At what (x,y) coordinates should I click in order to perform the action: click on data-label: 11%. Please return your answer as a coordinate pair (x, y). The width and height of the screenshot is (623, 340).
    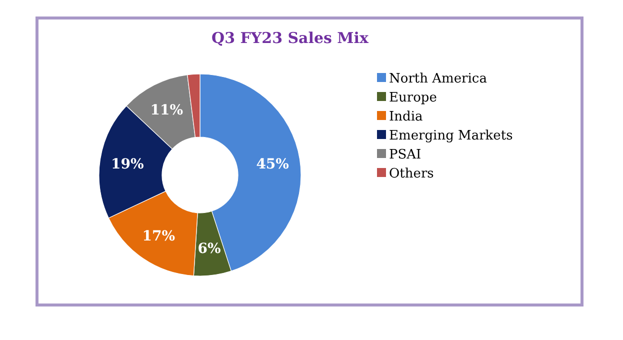
    Looking at the image, I should click on (167, 110).